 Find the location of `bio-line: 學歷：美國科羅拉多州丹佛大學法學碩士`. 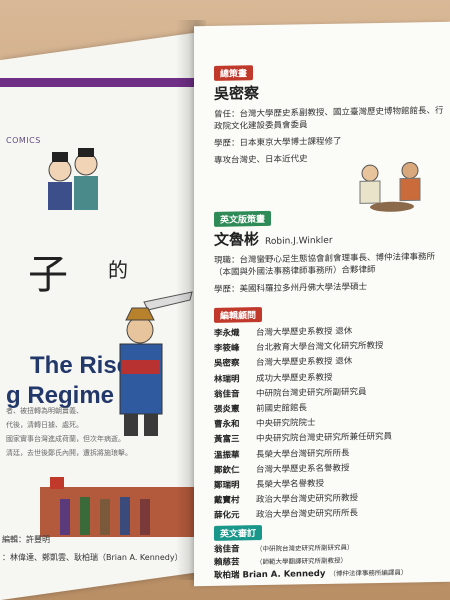

bio-line: 學歷：美國科羅拉多州丹佛大學法學碩士 is located at coordinates (291, 288).